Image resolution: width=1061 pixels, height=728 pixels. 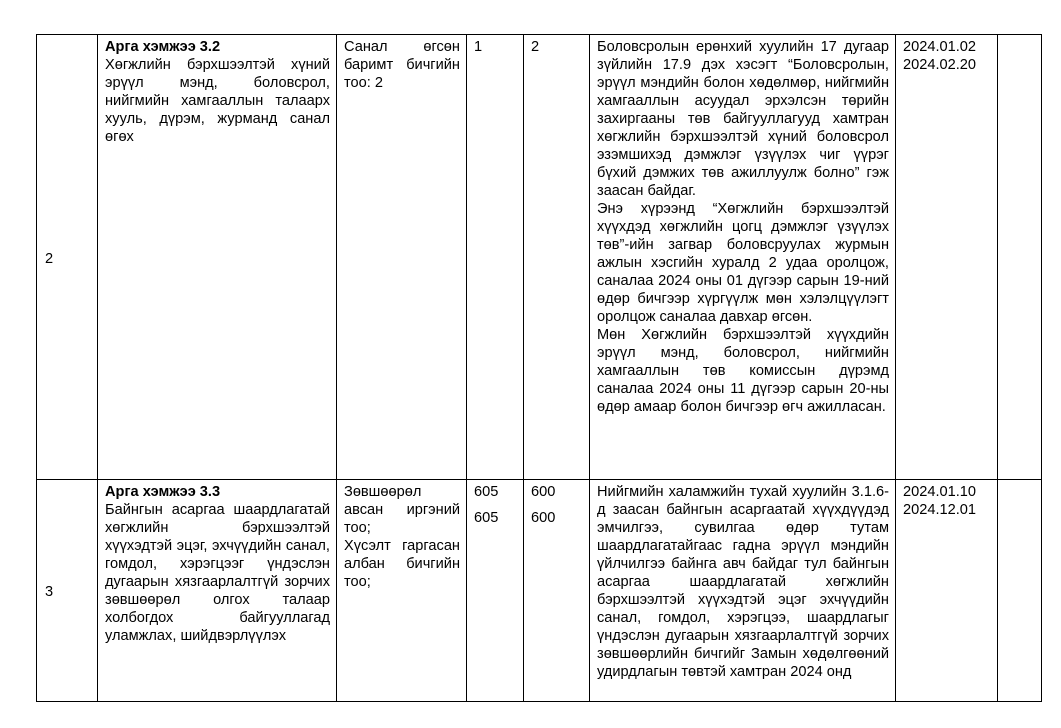 What do you see at coordinates (940, 47) in the screenshot?
I see `date-start: 2024.01.02` at bounding box center [940, 47].